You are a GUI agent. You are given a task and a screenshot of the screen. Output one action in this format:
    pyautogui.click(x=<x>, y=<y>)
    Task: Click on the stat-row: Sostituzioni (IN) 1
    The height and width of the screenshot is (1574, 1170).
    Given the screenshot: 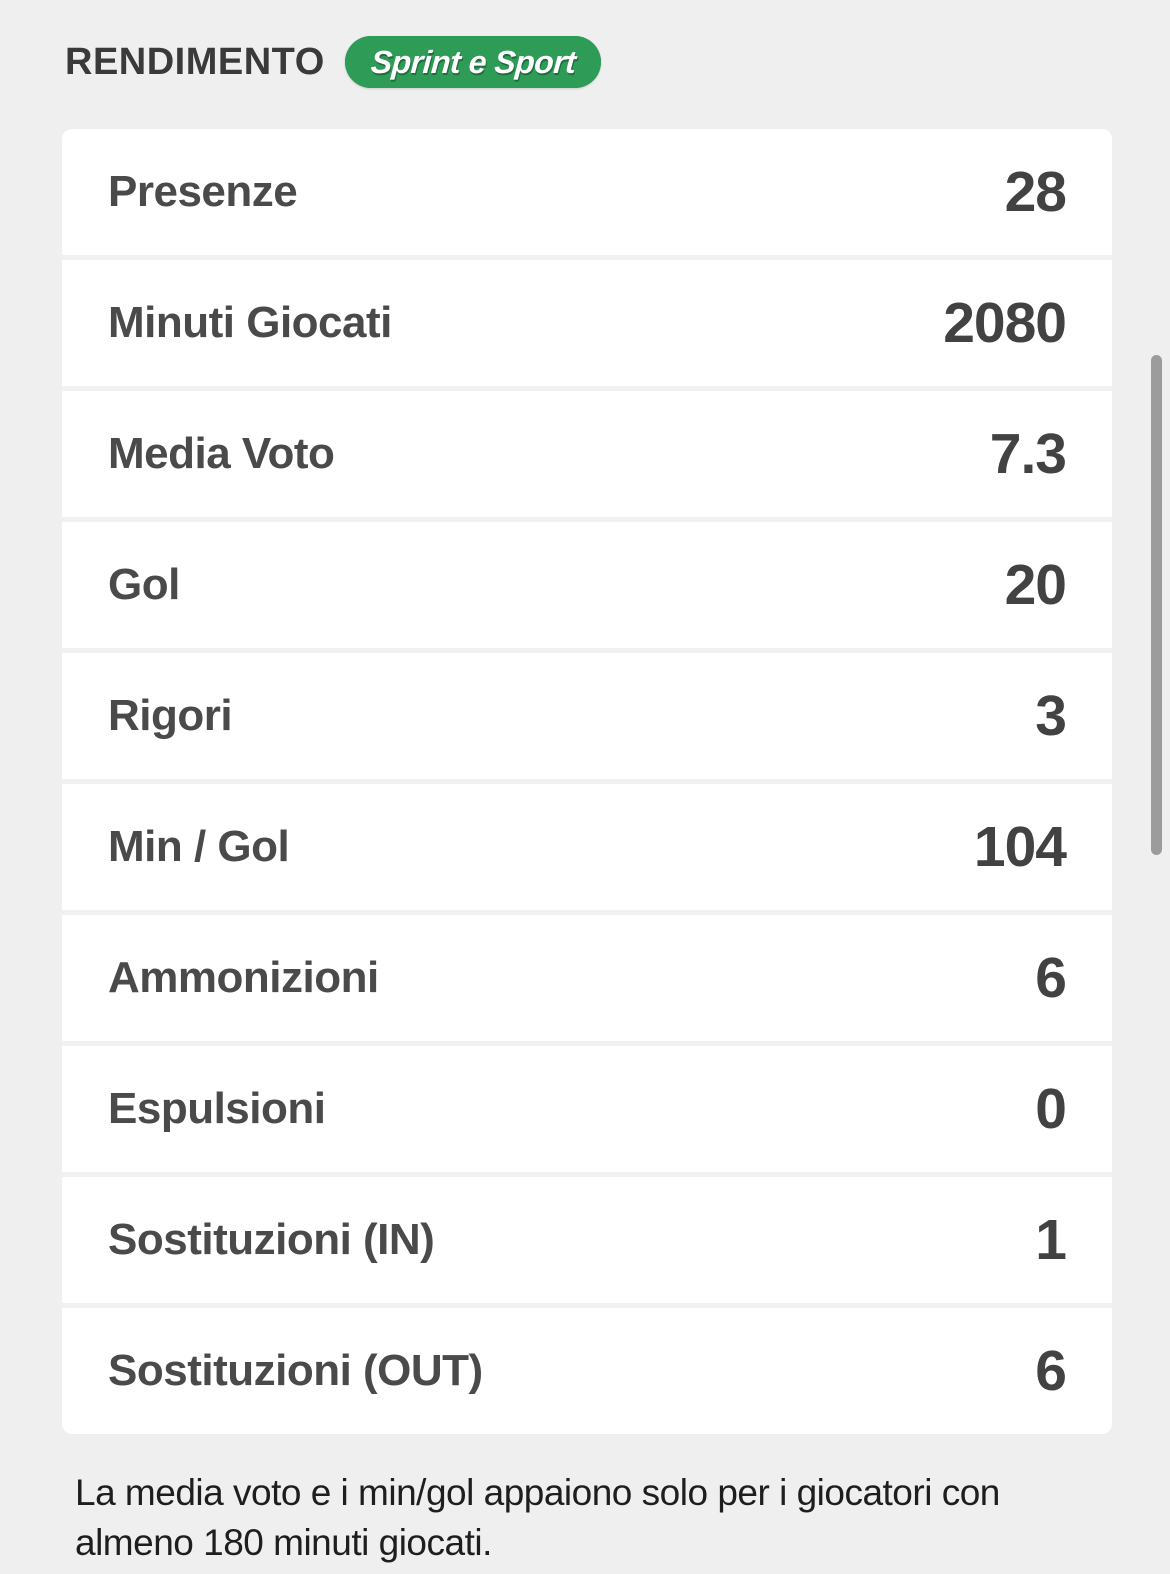 What is the action you would take?
    pyautogui.click(x=587, y=1240)
    